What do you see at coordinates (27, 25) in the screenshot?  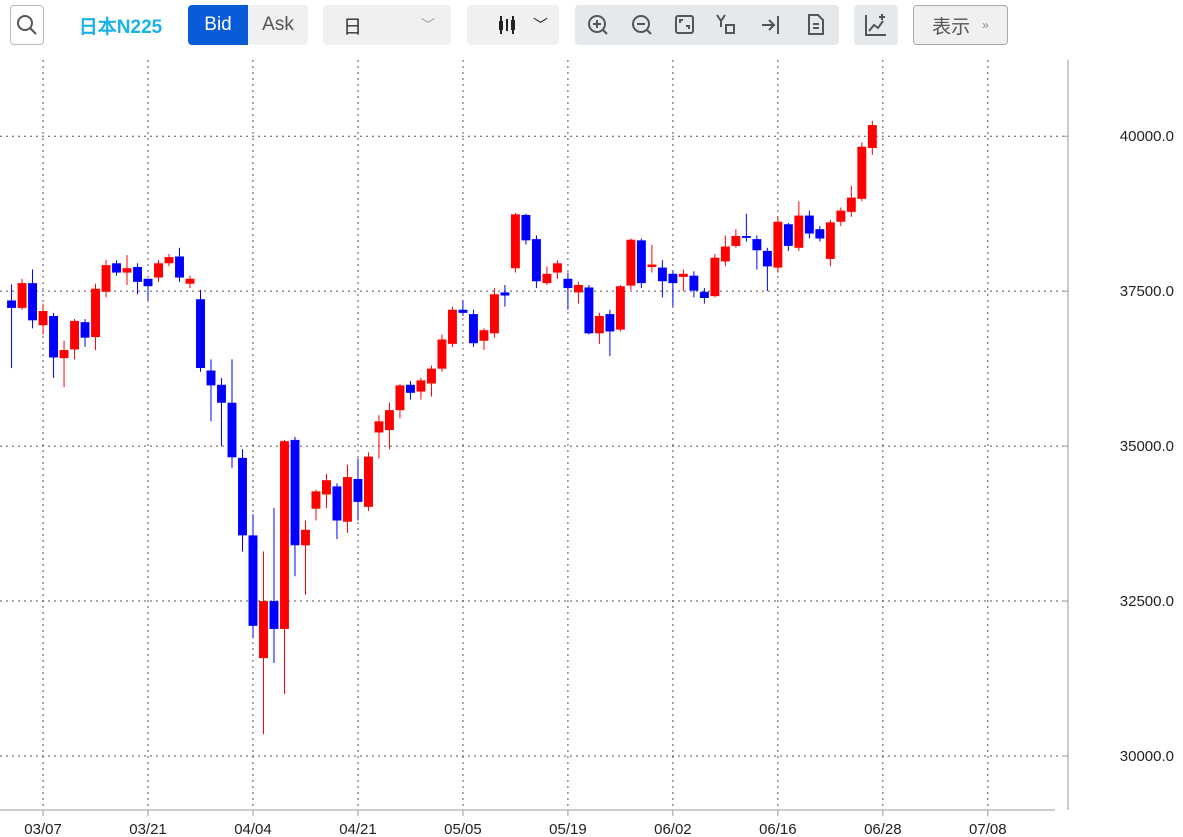 I see `search-button` at bounding box center [27, 25].